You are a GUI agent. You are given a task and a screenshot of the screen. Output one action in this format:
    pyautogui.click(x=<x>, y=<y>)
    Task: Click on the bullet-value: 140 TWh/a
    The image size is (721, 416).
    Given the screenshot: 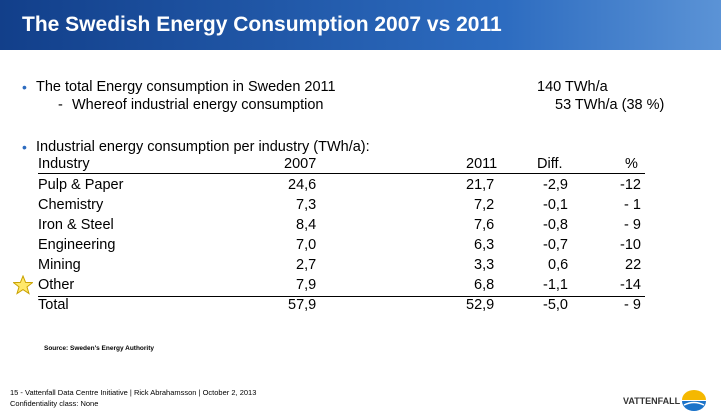 What is the action you would take?
    pyautogui.click(x=572, y=87)
    